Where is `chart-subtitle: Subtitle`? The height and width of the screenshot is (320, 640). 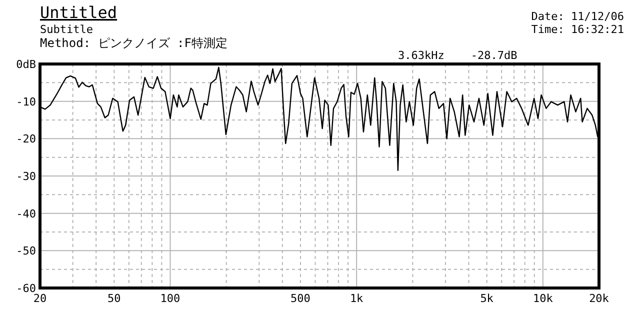 chart-subtitle: Subtitle is located at coordinates (66, 29).